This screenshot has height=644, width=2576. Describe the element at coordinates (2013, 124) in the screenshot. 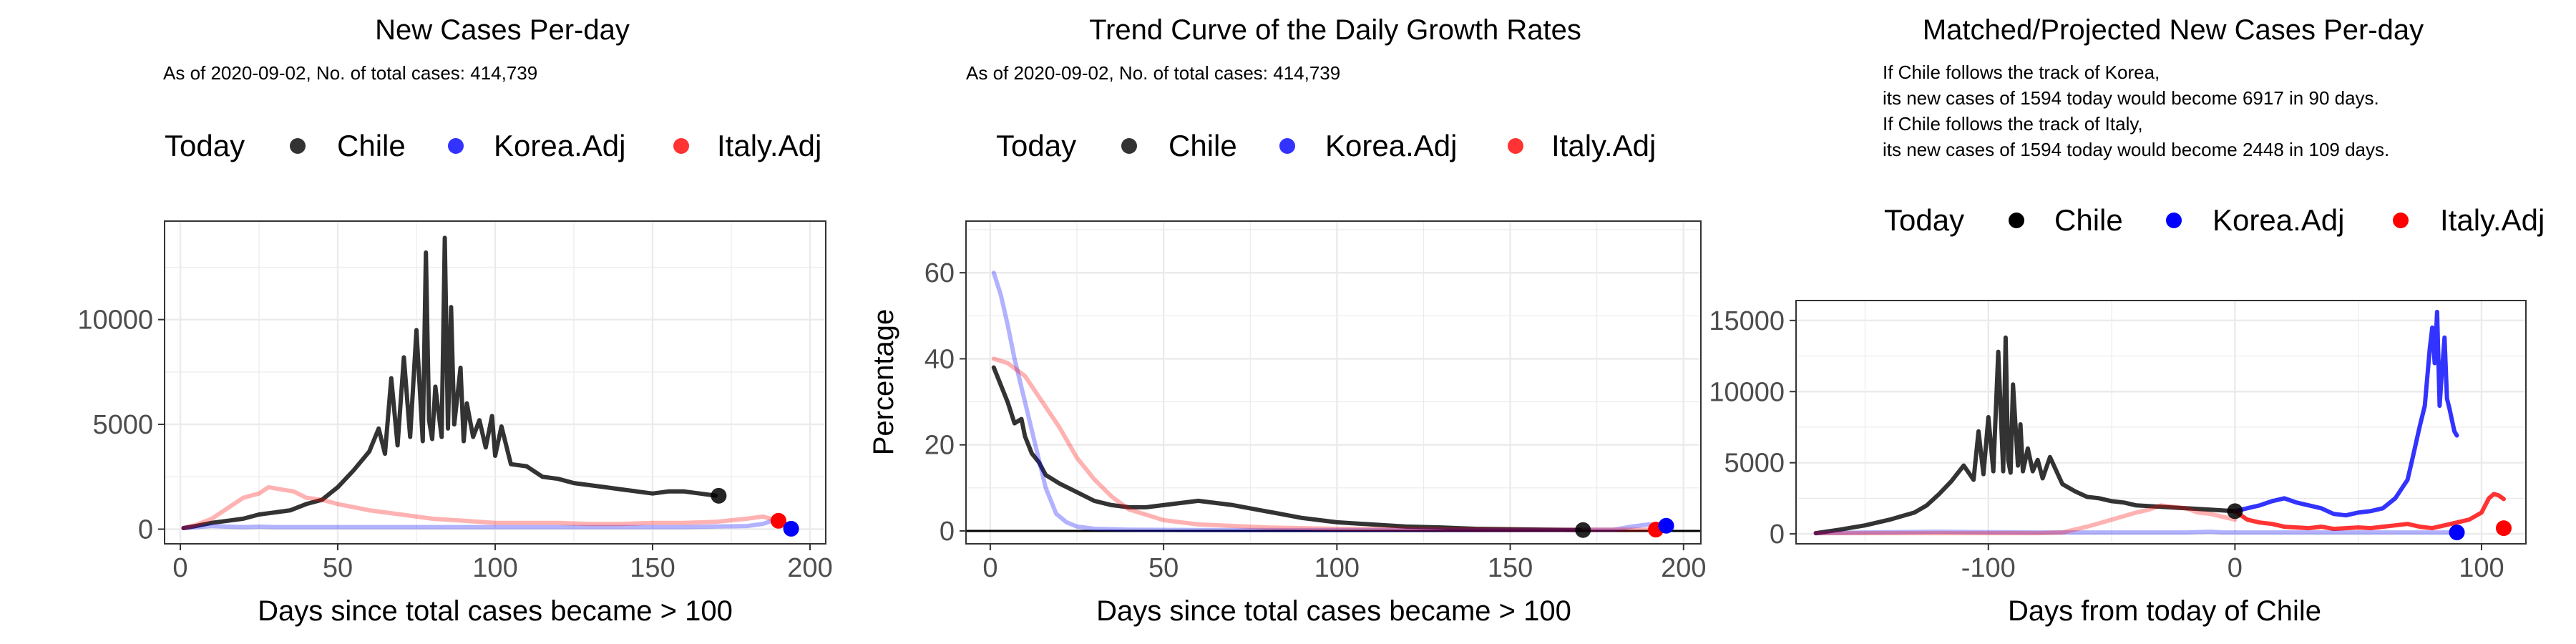

I see `chart-subtitle-line-3: If Chile follows the track of Italy,` at that location.